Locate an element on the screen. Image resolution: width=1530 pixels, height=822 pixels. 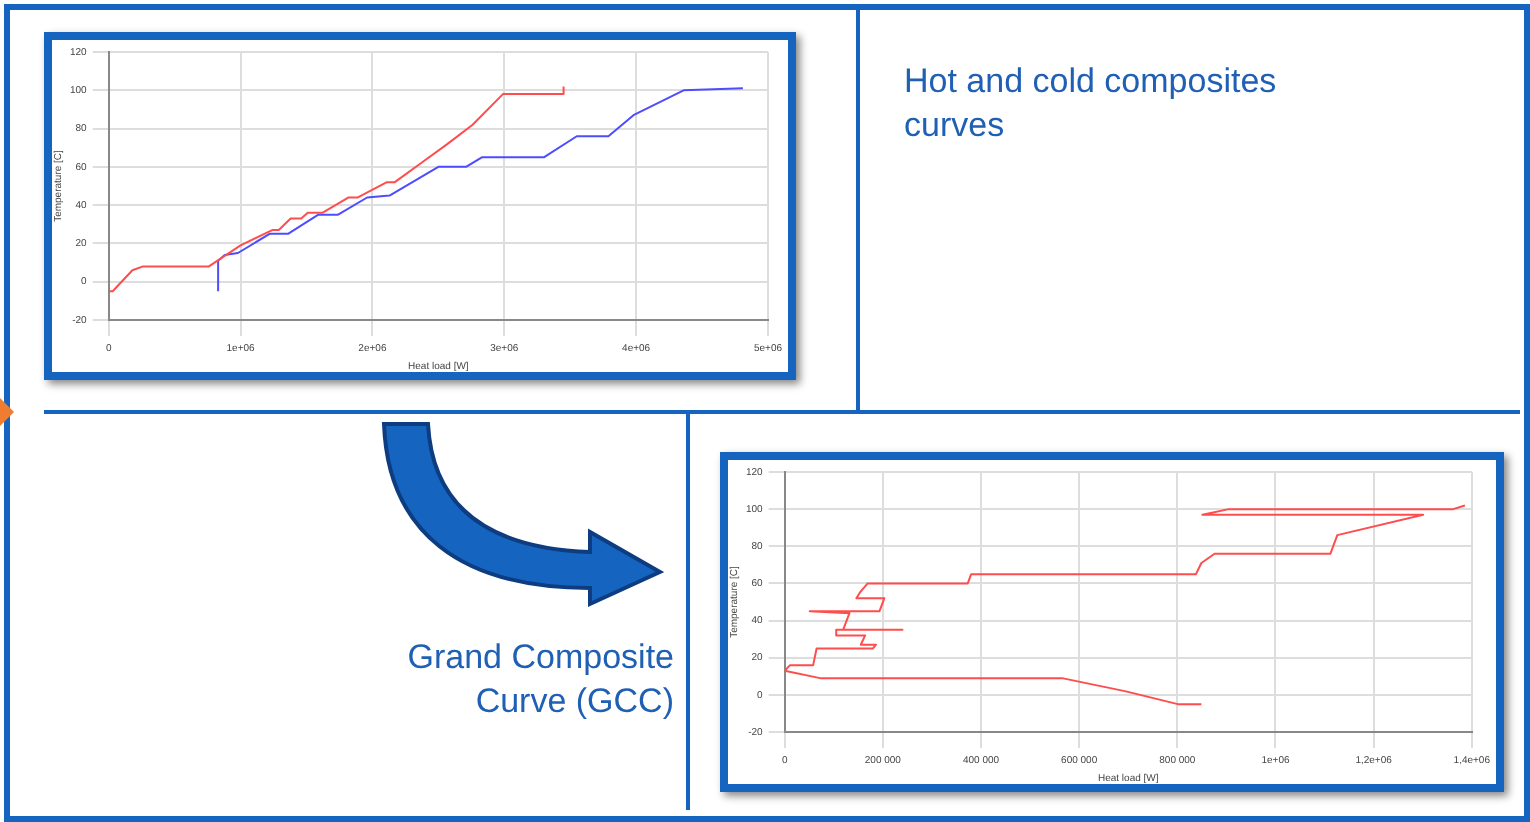
text: Grand Composite Curve (GCC) is located at coordinates (539, 680).